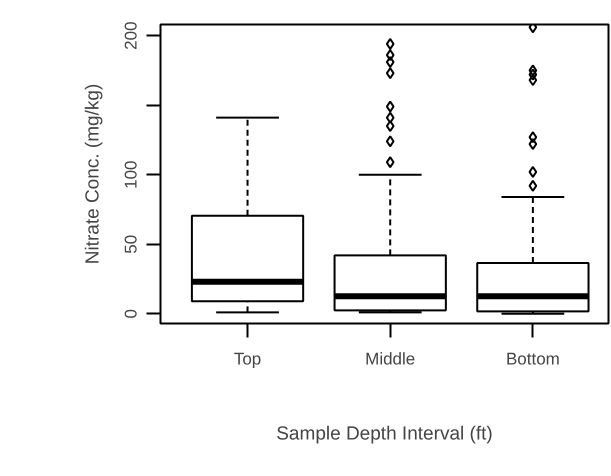  What do you see at coordinates (93, 174) in the screenshot?
I see `y-axis-title: Nitrate Conc. (mg/kg)` at bounding box center [93, 174].